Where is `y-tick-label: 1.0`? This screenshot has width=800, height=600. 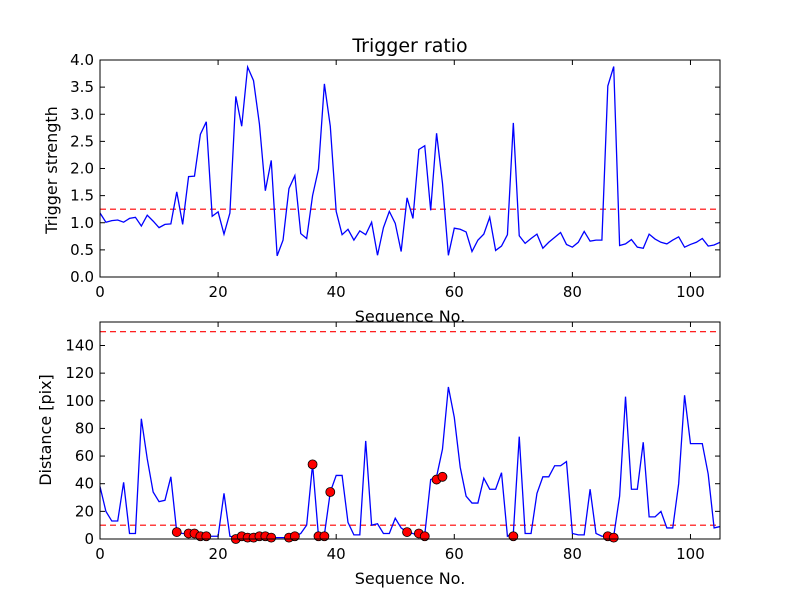
y-tick-label: 1.0 is located at coordinates (82, 223).